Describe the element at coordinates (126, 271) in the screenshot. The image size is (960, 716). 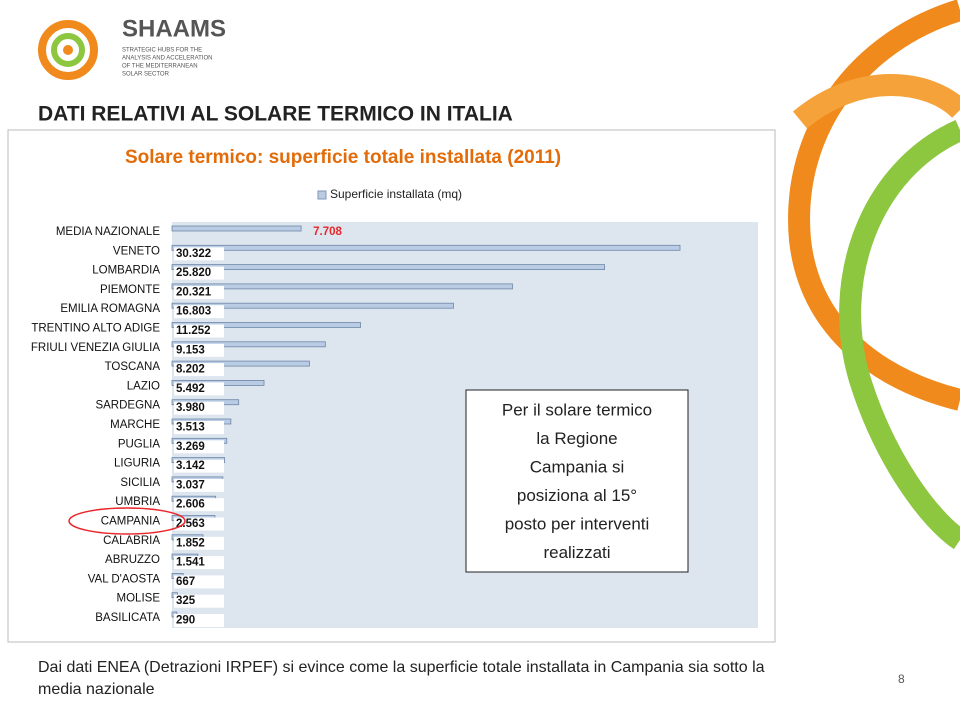
I see `category-label: LOMBARDIA` at that location.